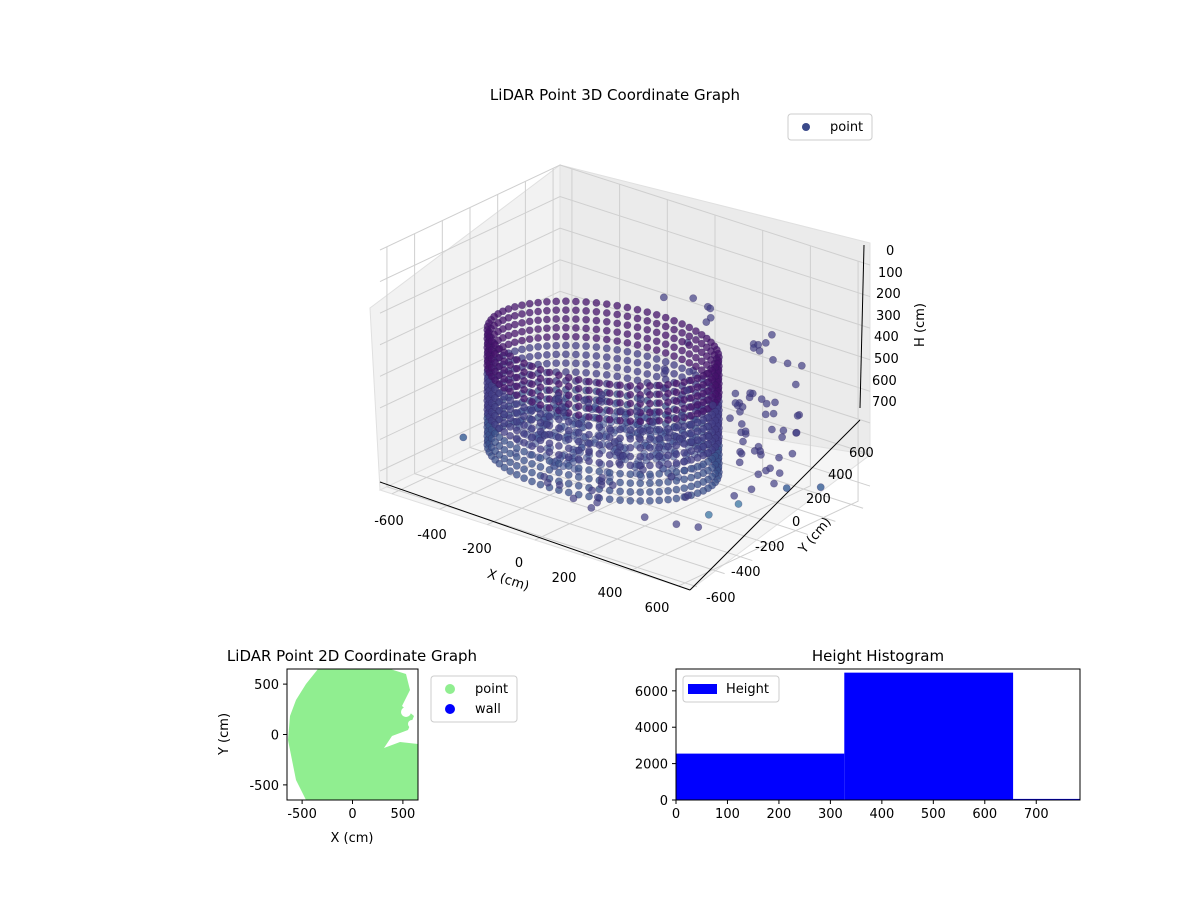 The width and height of the screenshot is (1200, 900). I want to click on y-tick-label: 0, so click(796, 522).